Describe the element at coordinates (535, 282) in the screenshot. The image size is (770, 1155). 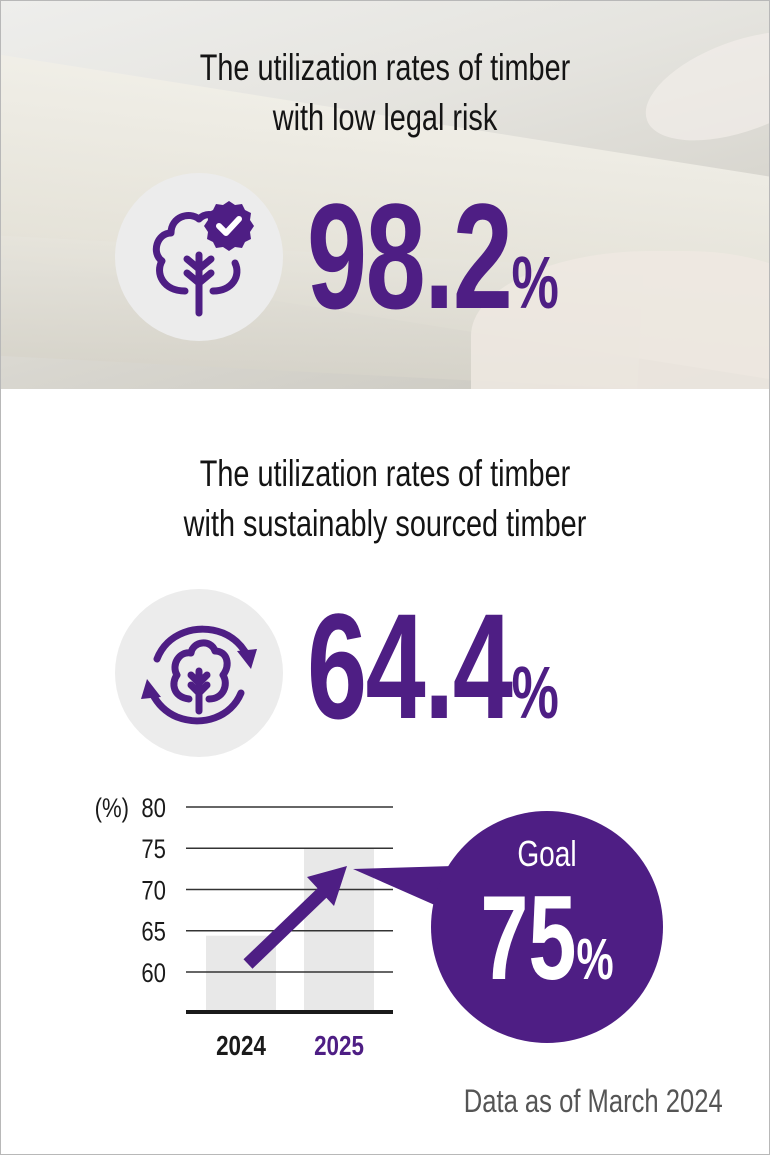
I see `section1-value-unit: %` at that location.